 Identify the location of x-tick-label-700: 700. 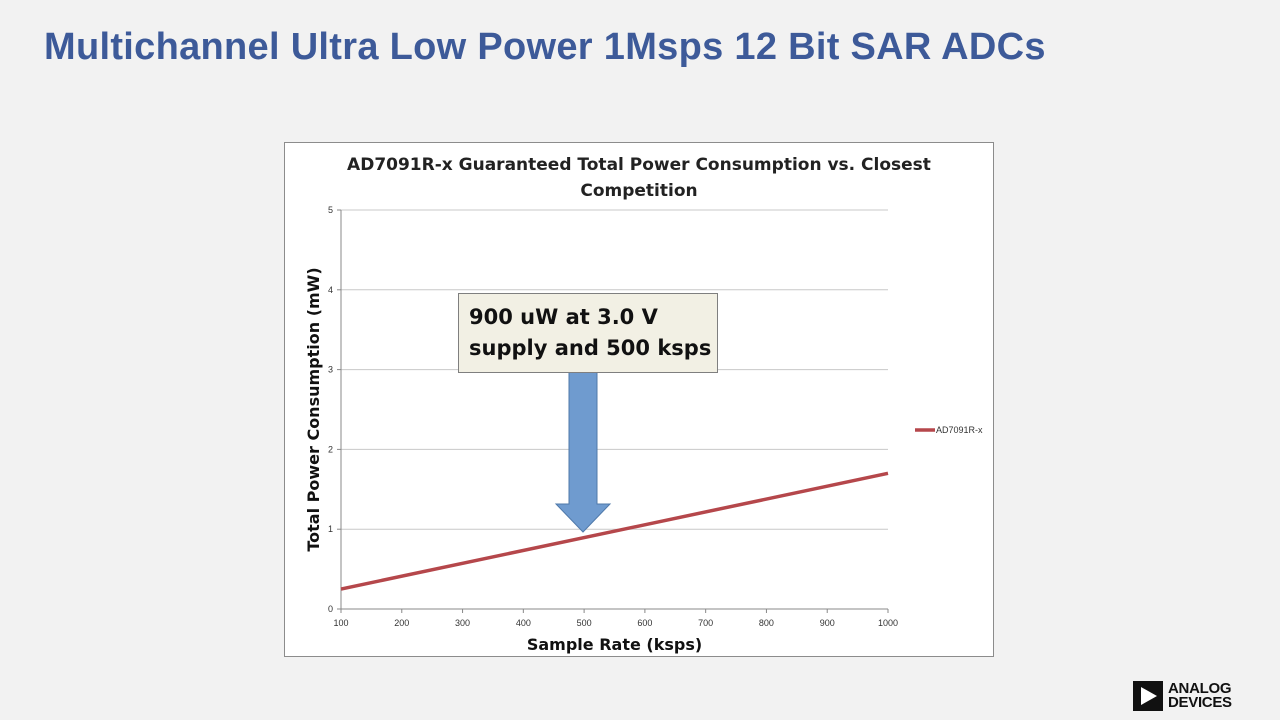
(705, 623).